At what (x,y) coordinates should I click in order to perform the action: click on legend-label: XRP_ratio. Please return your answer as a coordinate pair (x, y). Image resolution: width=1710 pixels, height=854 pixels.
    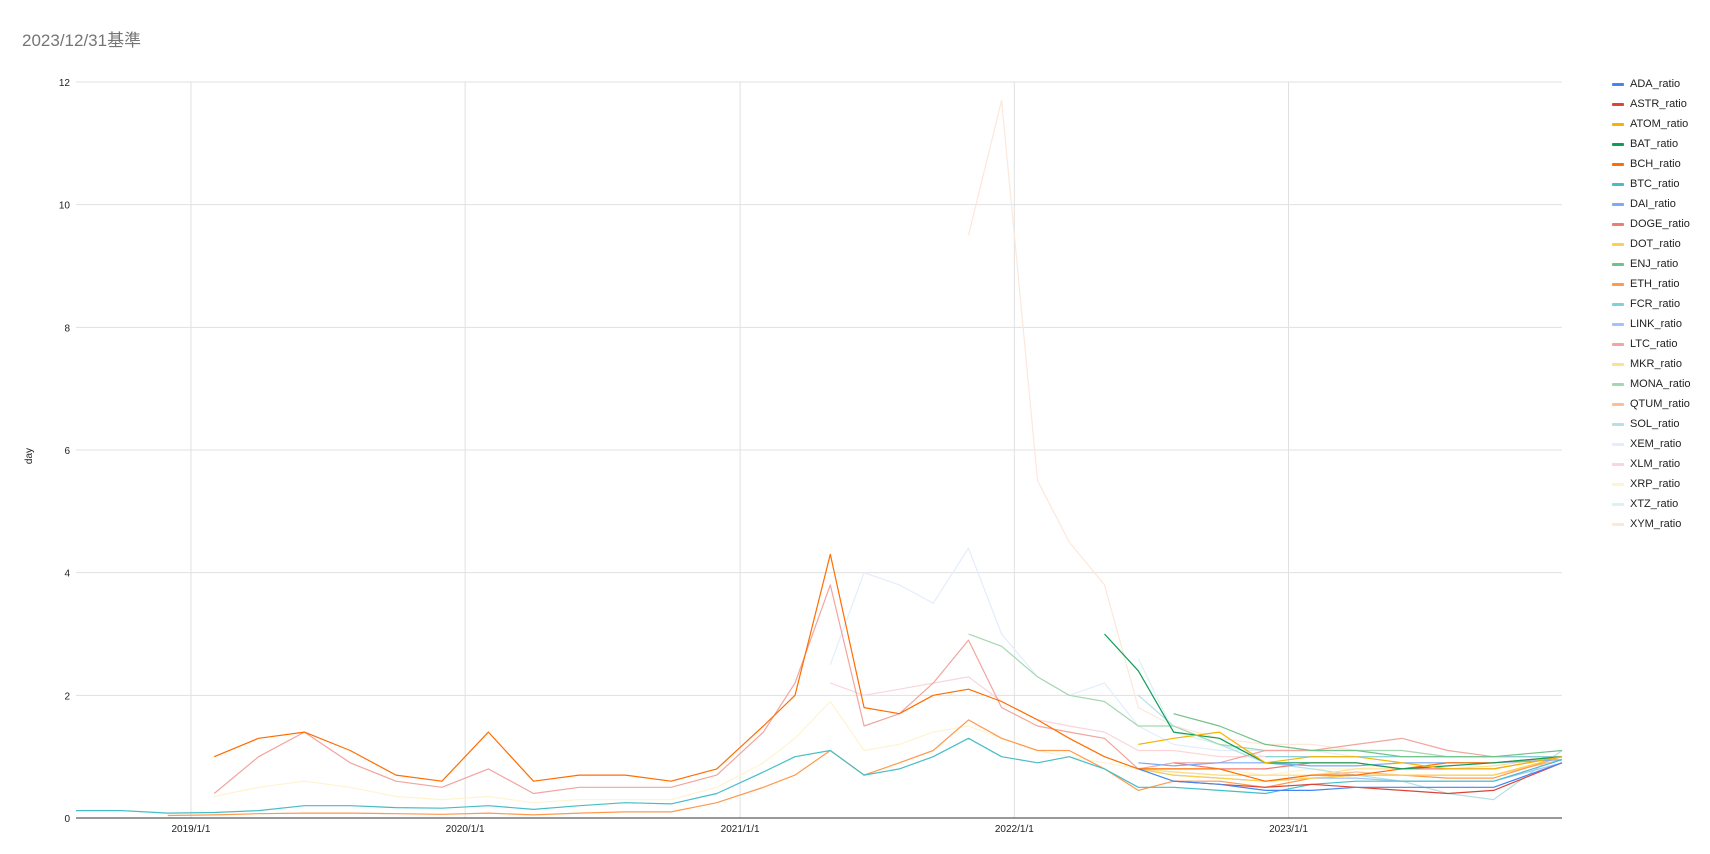
    Looking at the image, I should click on (1655, 484).